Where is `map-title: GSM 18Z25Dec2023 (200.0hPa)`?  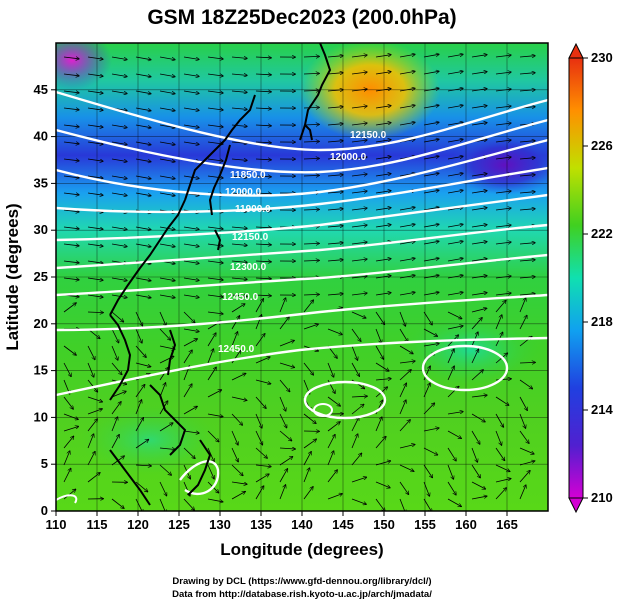 map-title: GSM 18Z25Dec2023 (200.0hPa) is located at coordinates (301, 17).